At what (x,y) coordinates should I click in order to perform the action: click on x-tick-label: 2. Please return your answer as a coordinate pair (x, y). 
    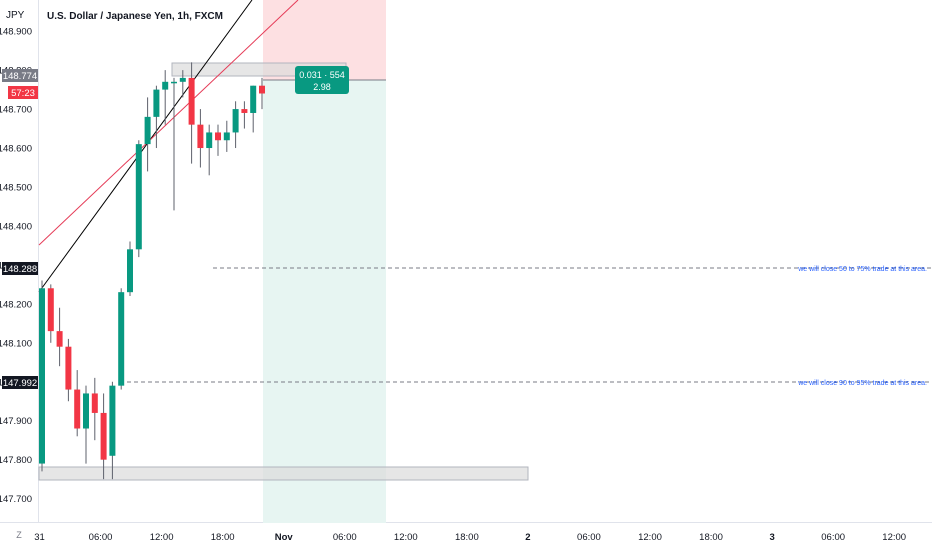
    Looking at the image, I should click on (527, 537).